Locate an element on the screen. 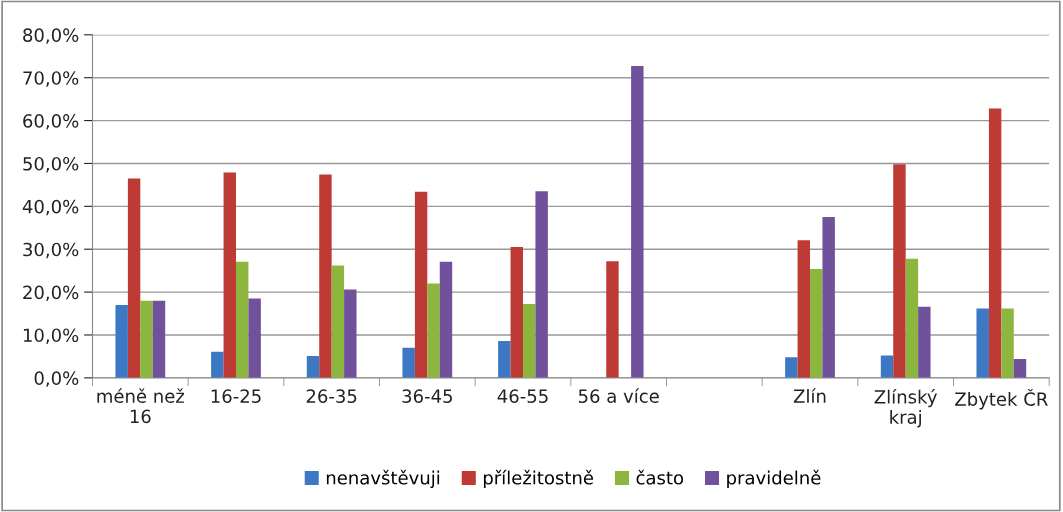 The width and height of the screenshot is (1063, 512). y-tick-label: 50,0% is located at coordinates (51, 164).